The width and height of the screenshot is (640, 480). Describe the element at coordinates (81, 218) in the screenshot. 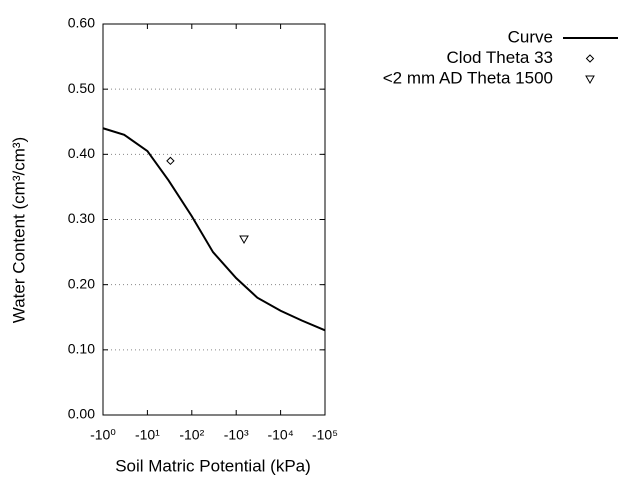

I see `y-tick-label: 0.30` at that location.